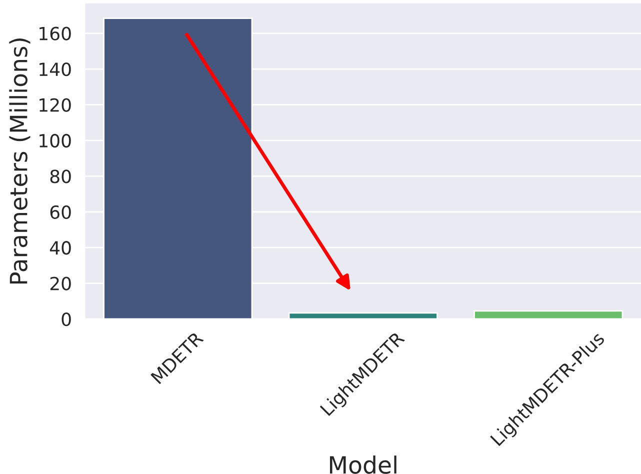  I want to click on y-tick-label: 20, so click(60, 283).